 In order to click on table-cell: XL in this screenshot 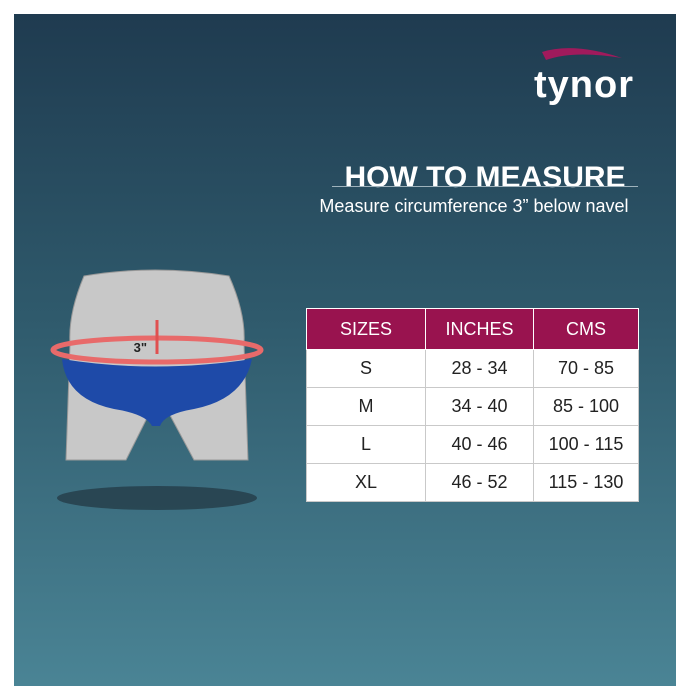, I will do `click(366, 482)`.